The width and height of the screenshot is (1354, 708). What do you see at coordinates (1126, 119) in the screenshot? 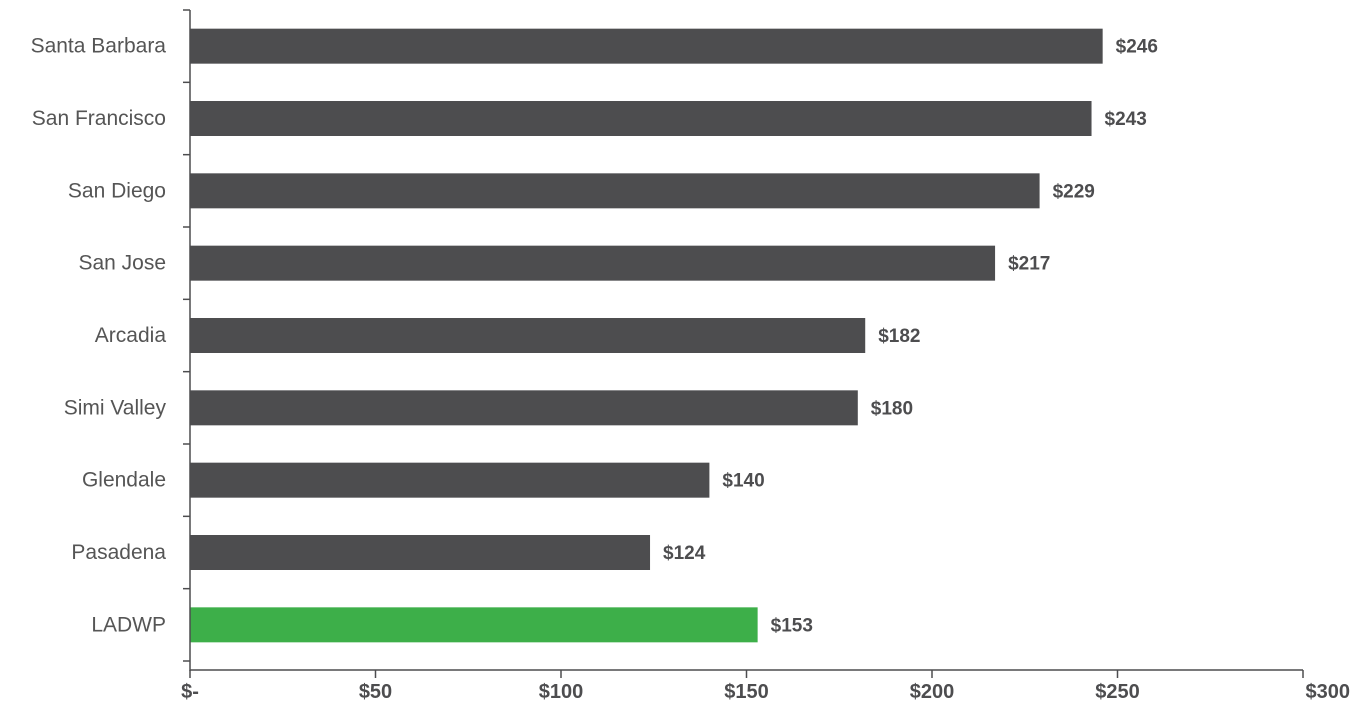
I see `data-label: $243` at bounding box center [1126, 119].